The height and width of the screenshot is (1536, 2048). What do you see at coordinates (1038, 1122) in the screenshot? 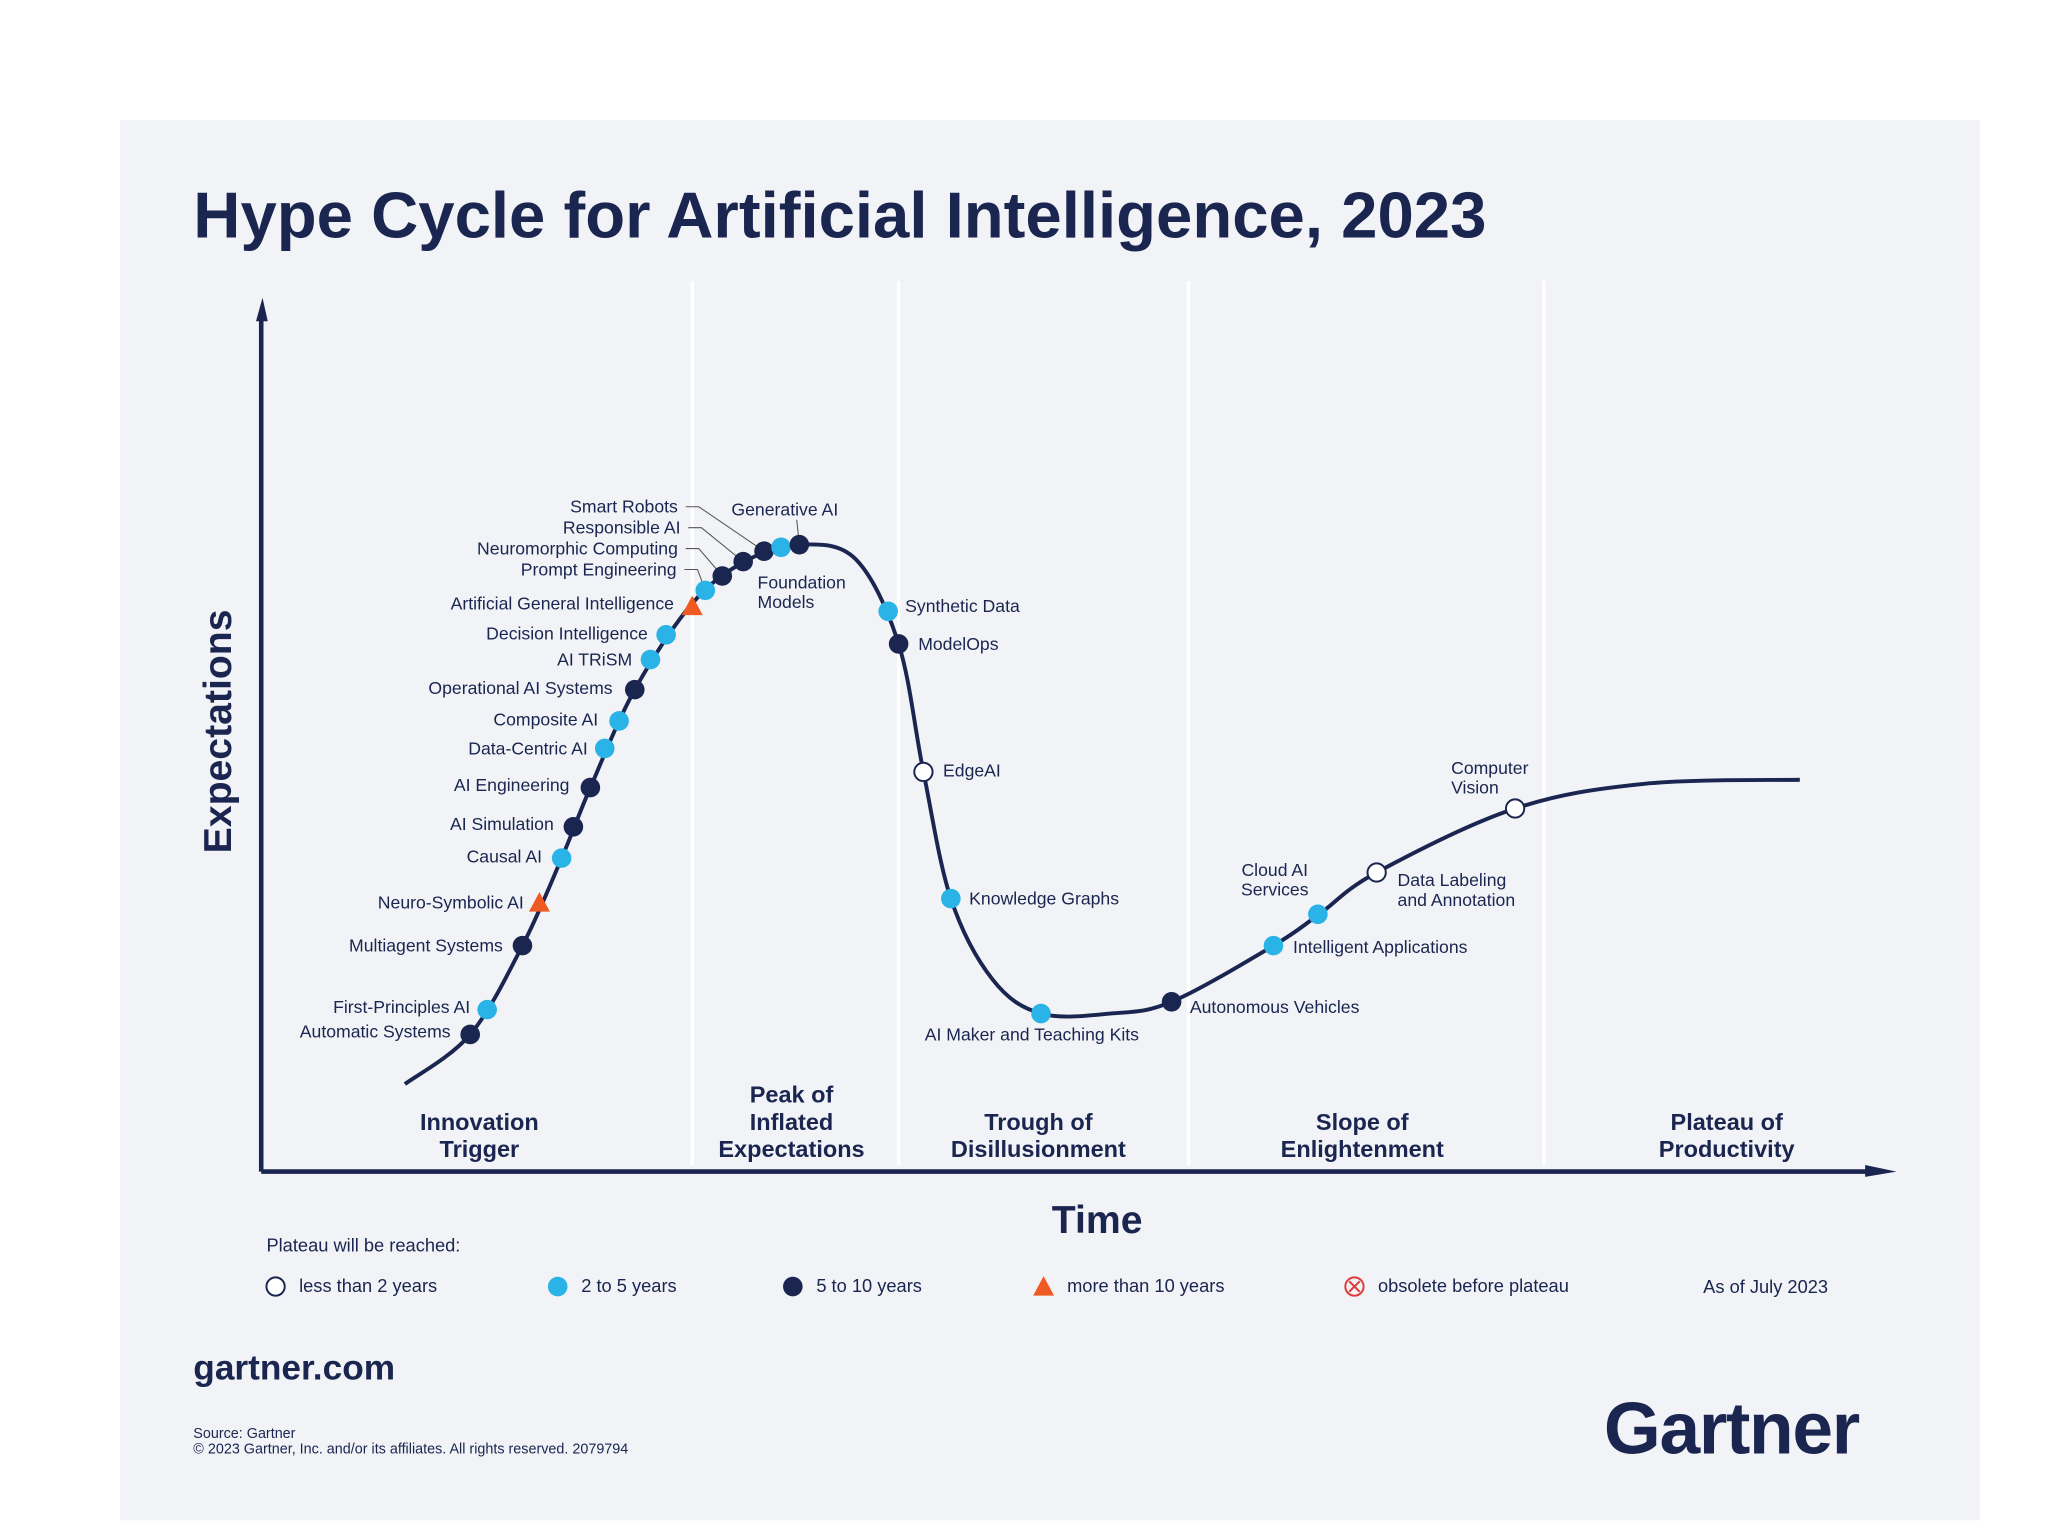
I see `phase-label: Trough of` at bounding box center [1038, 1122].